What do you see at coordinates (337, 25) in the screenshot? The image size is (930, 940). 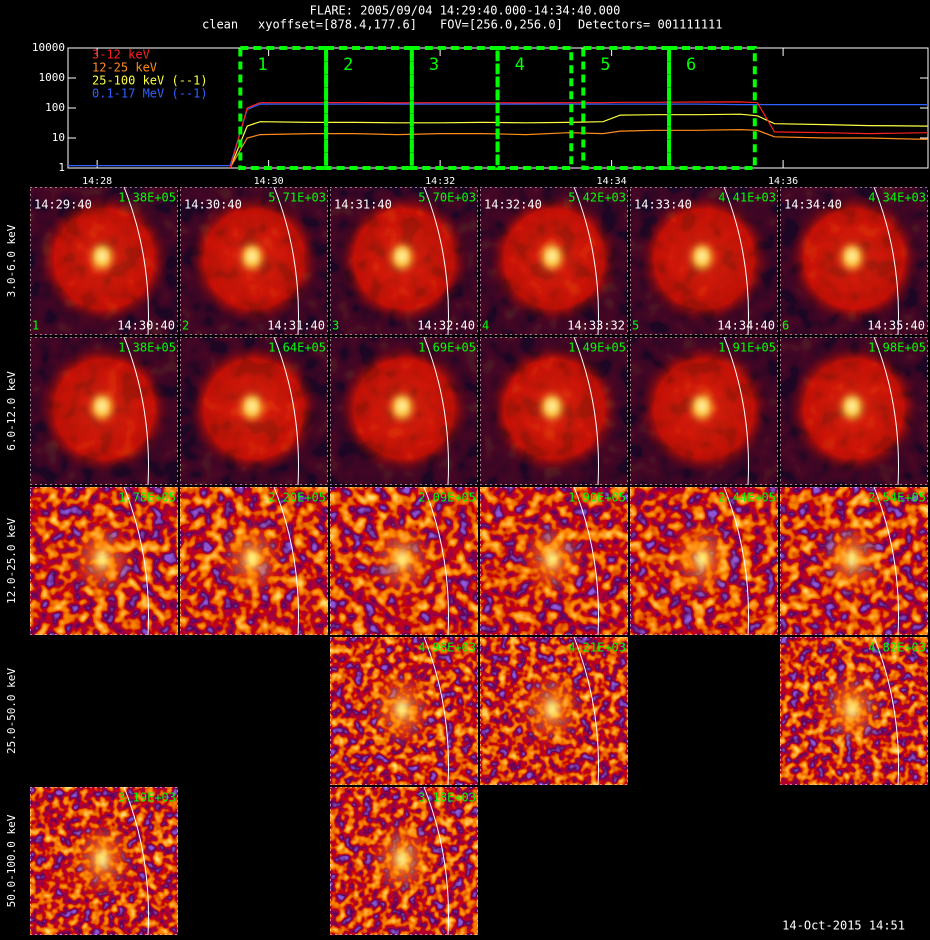 I see `xyoffset: xyoffset=[878.4,177.6]` at bounding box center [337, 25].